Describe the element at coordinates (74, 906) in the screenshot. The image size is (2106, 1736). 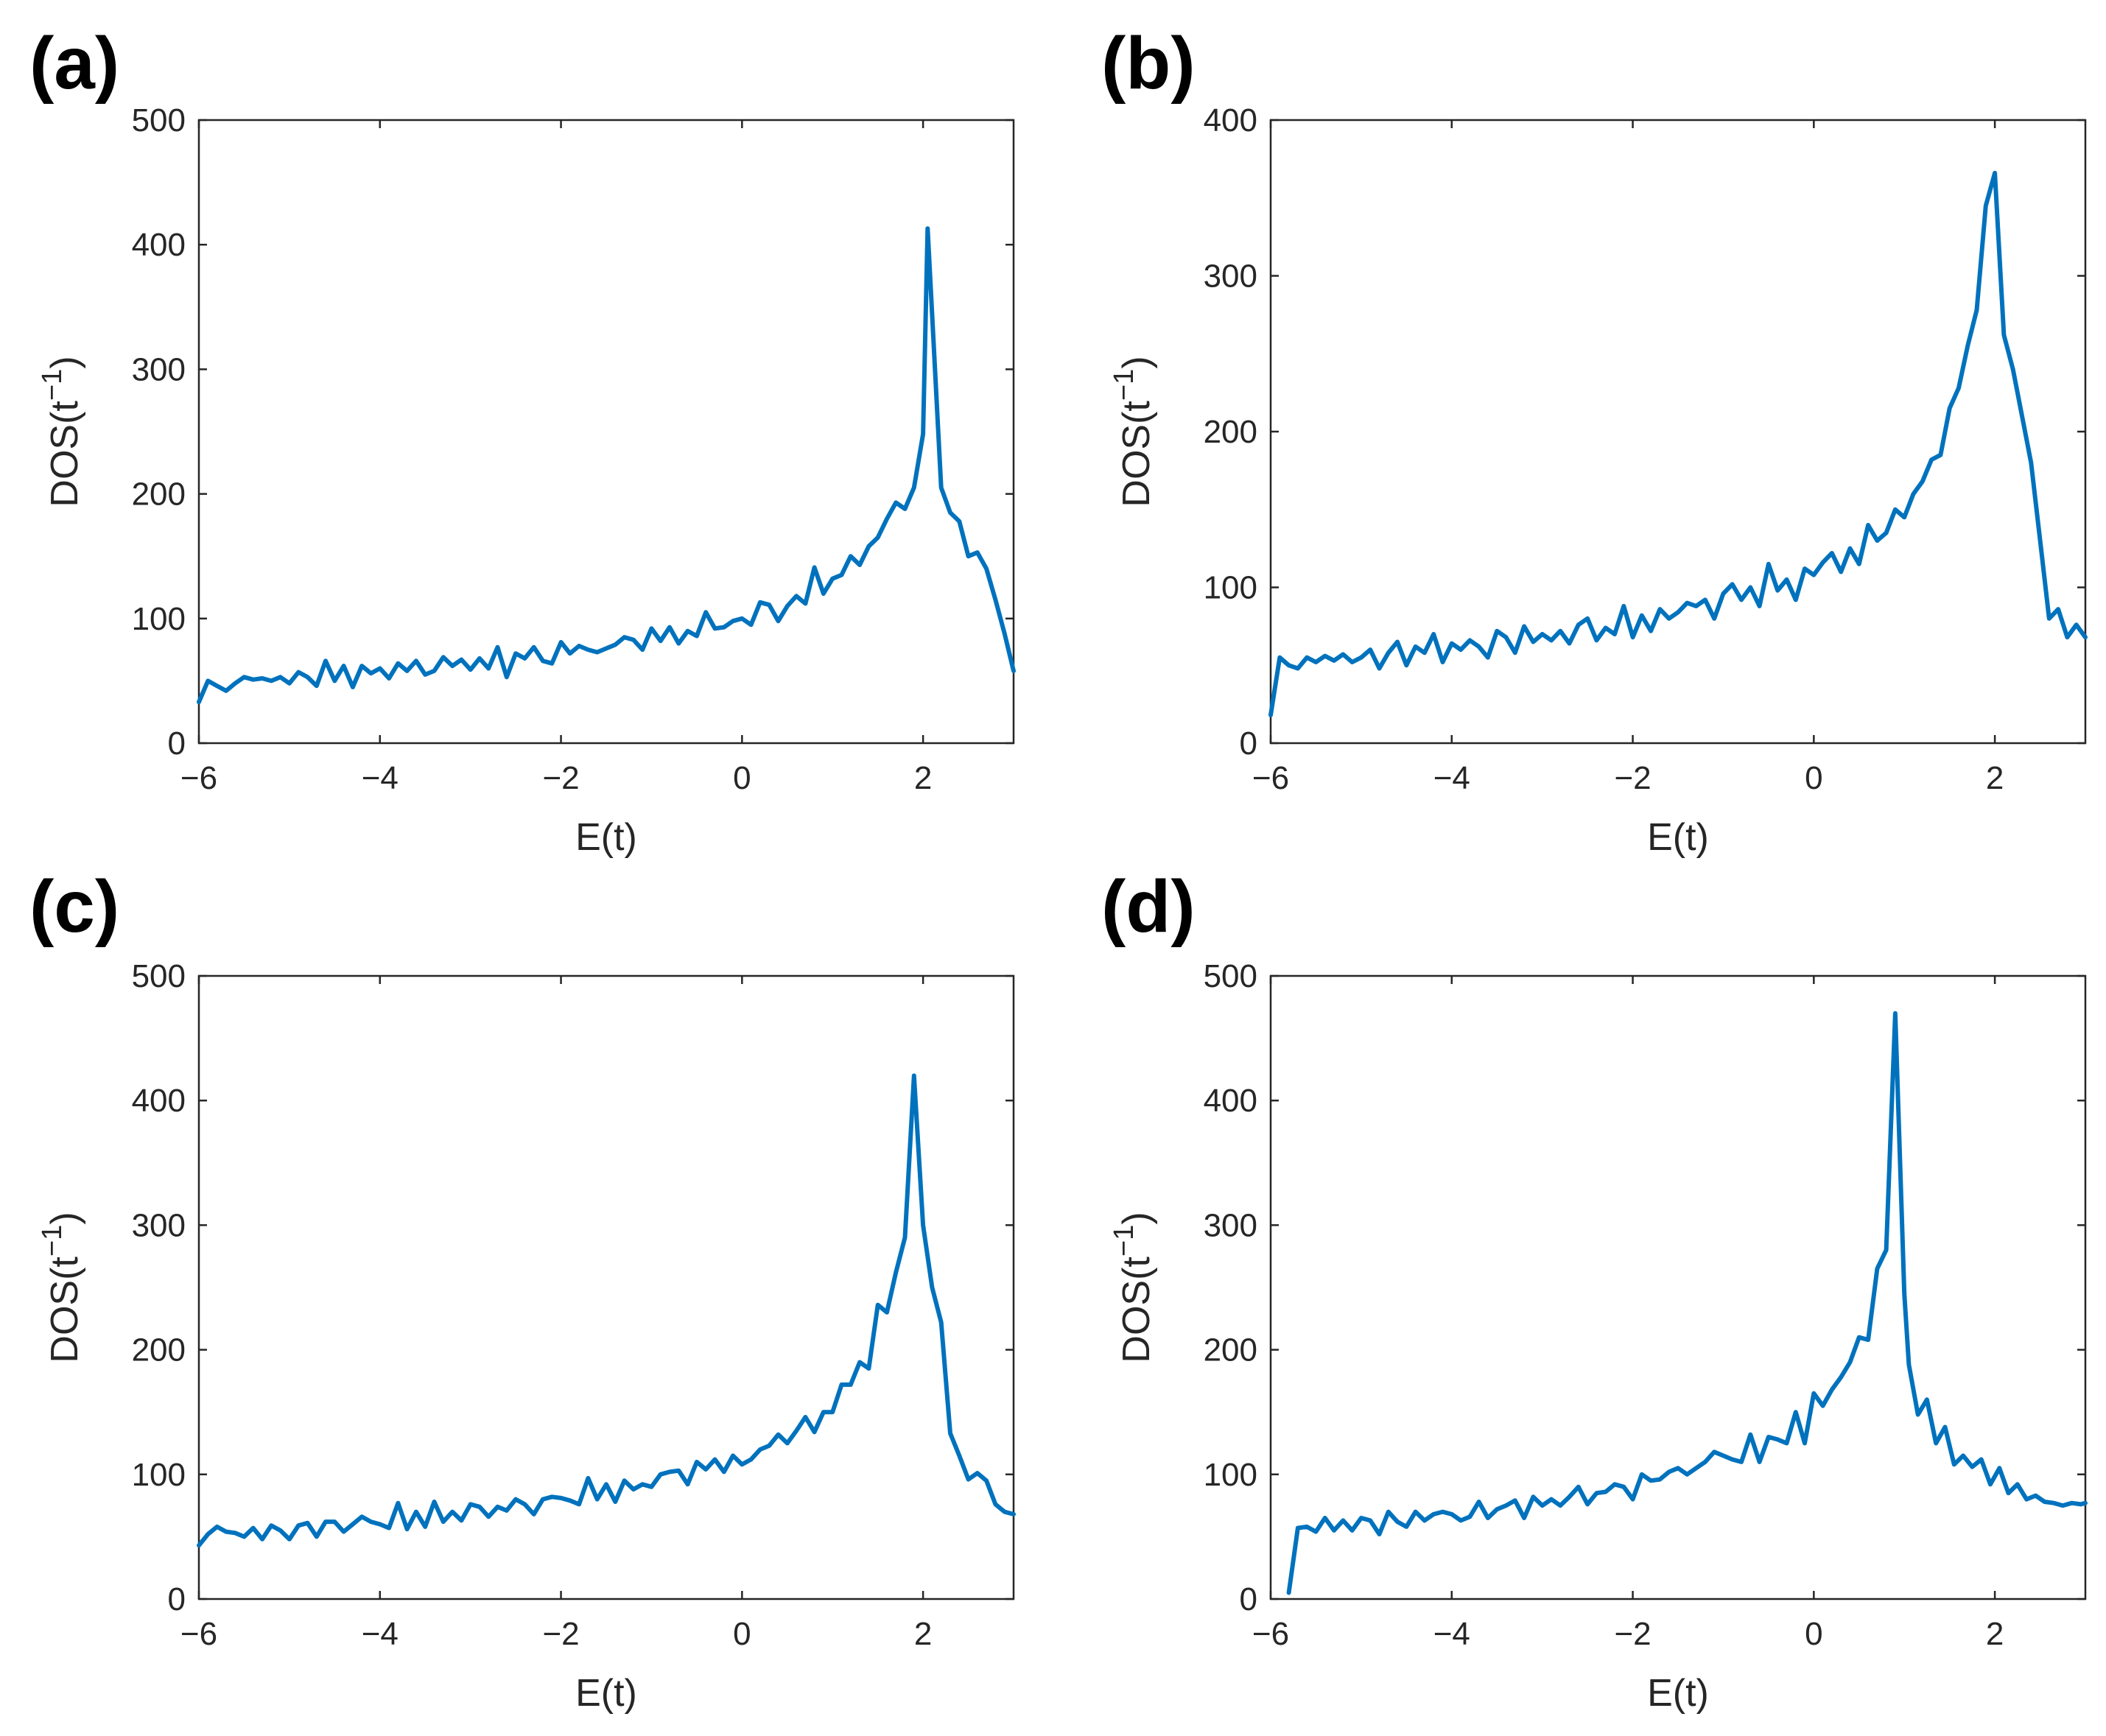
I see `panel-label: (c)` at that location.